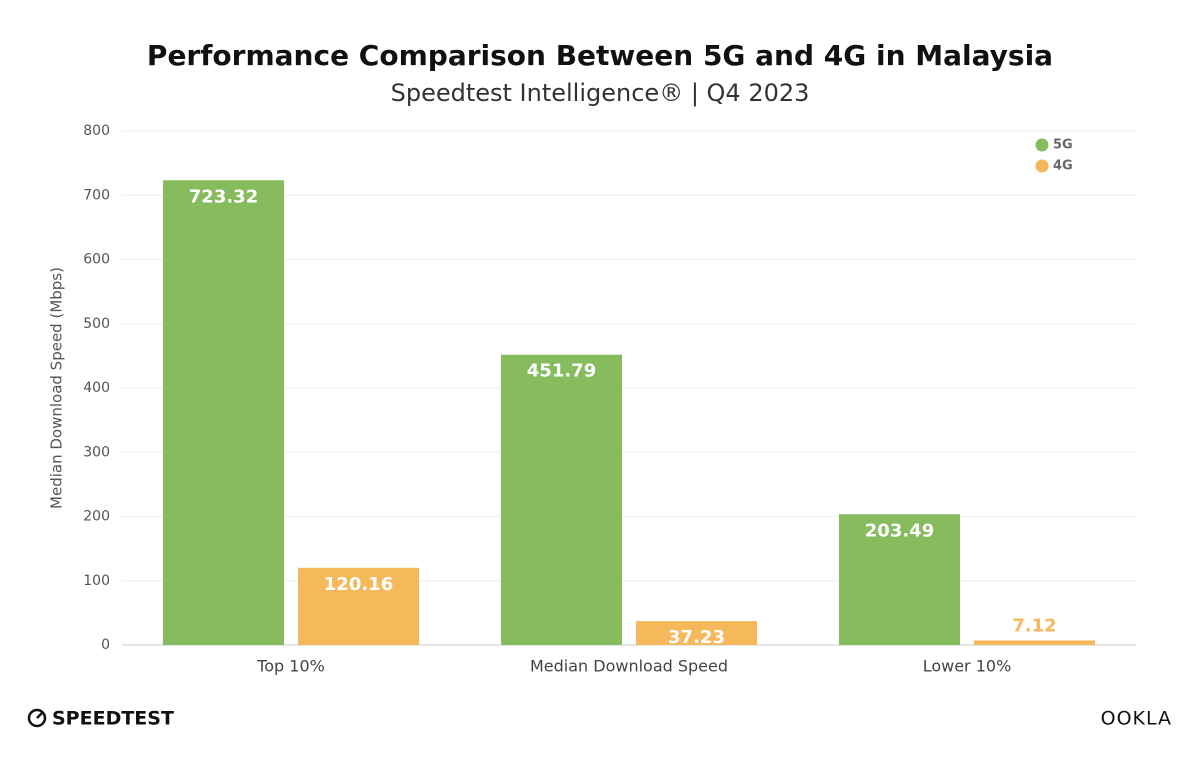 The width and height of the screenshot is (1200, 762). I want to click on speedtest-logo: SPEEDTEST, so click(100, 719).